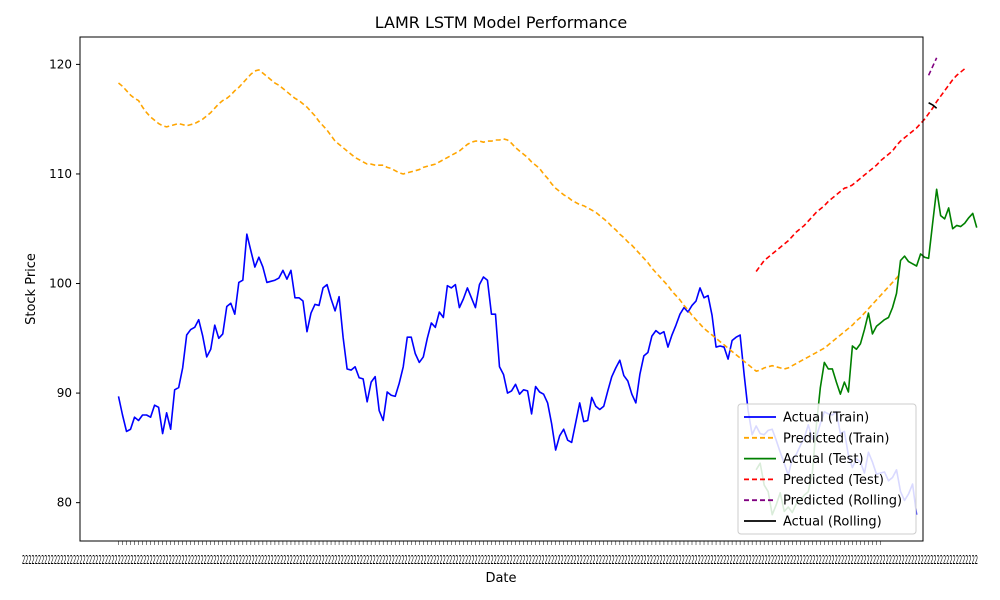 This screenshot has width=1000, height=600. What do you see at coordinates (500, 578) in the screenshot?
I see `x-axis-label: Date` at bounding box center [500, 578].